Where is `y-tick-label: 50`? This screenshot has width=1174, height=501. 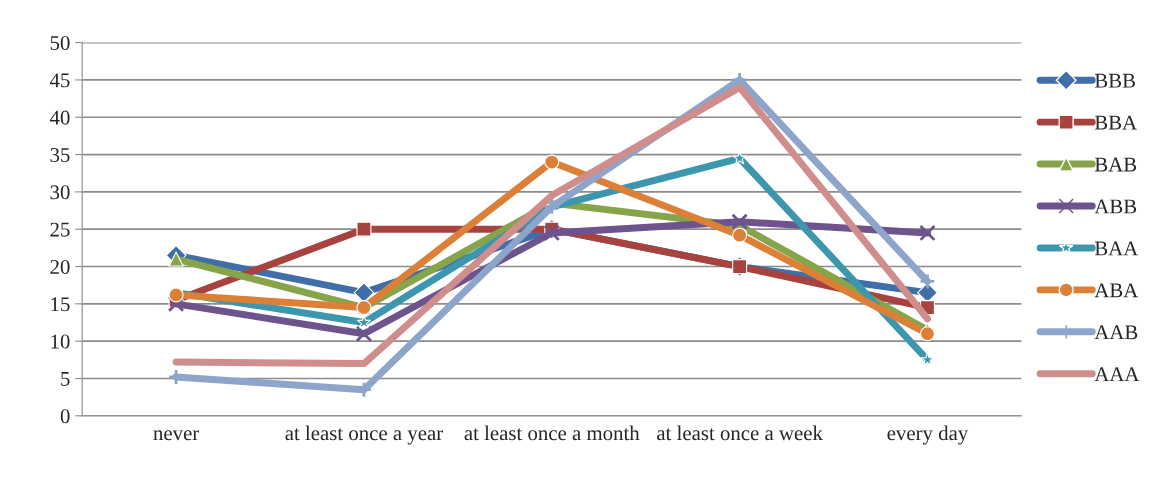
y-tick-label: 50 is located at coordinates (60, 43).